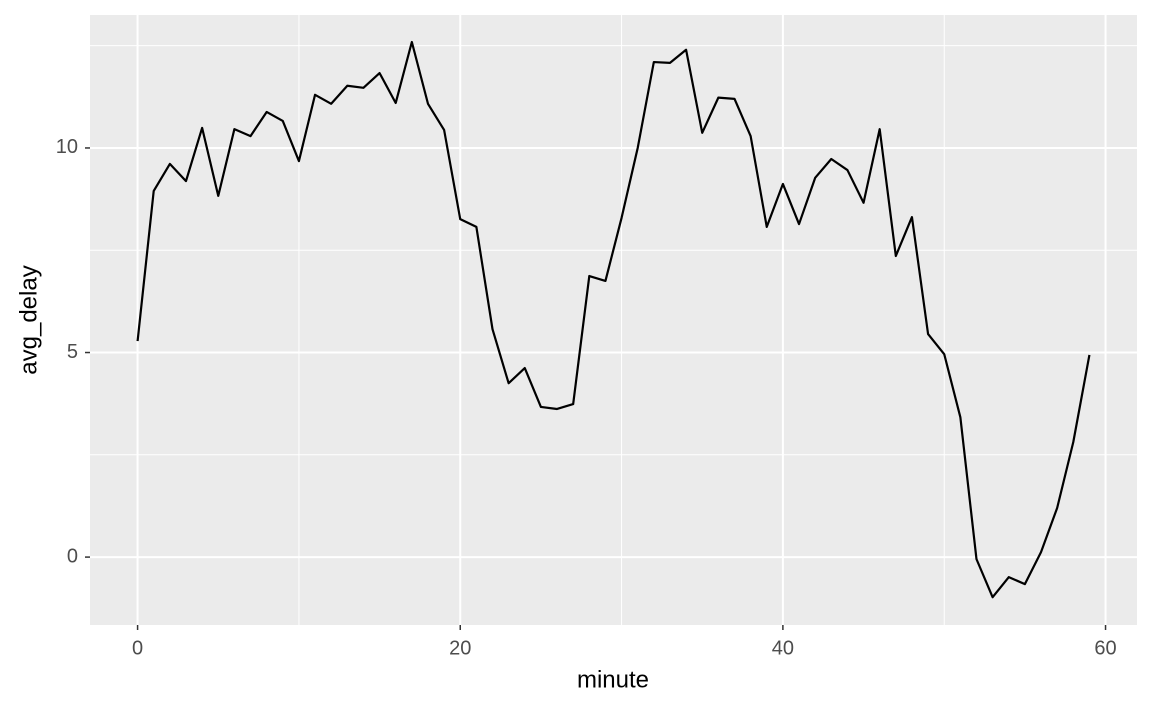 The image size is (1152, 711). I want to click on x-tick-label: 40, so click(783, 648).